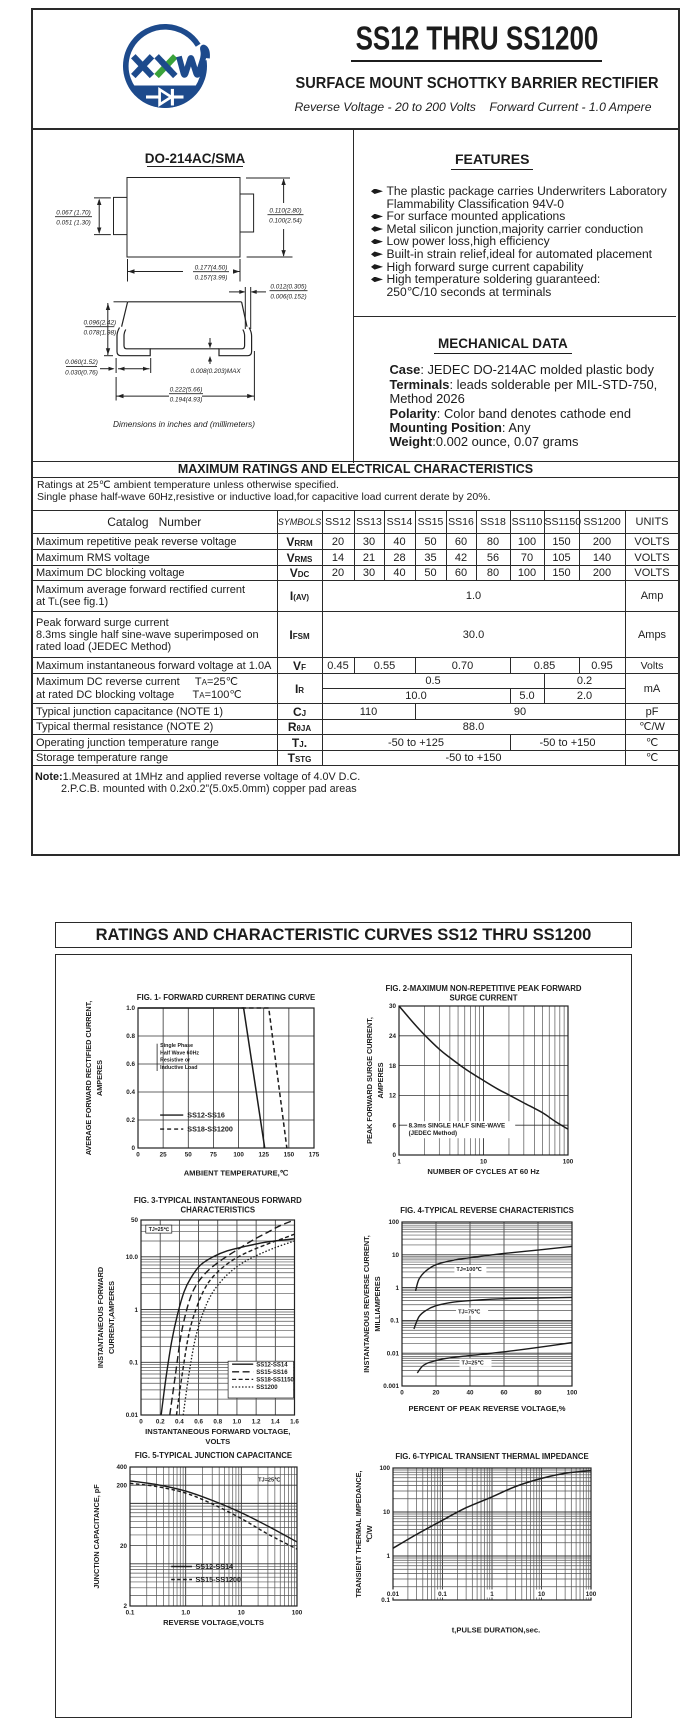  Describe the element at coordinates (198, 1422) in the screenshot. I see `svg-text: 0.6` at that location.